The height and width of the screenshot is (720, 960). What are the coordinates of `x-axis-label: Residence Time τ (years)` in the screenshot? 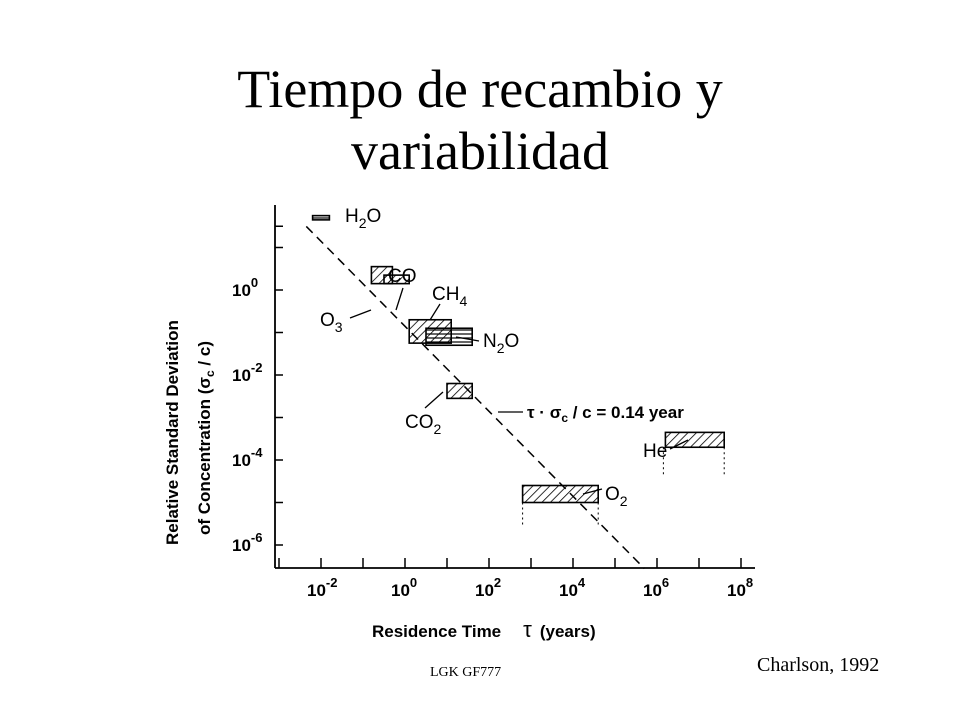 It's located at (484, 629).